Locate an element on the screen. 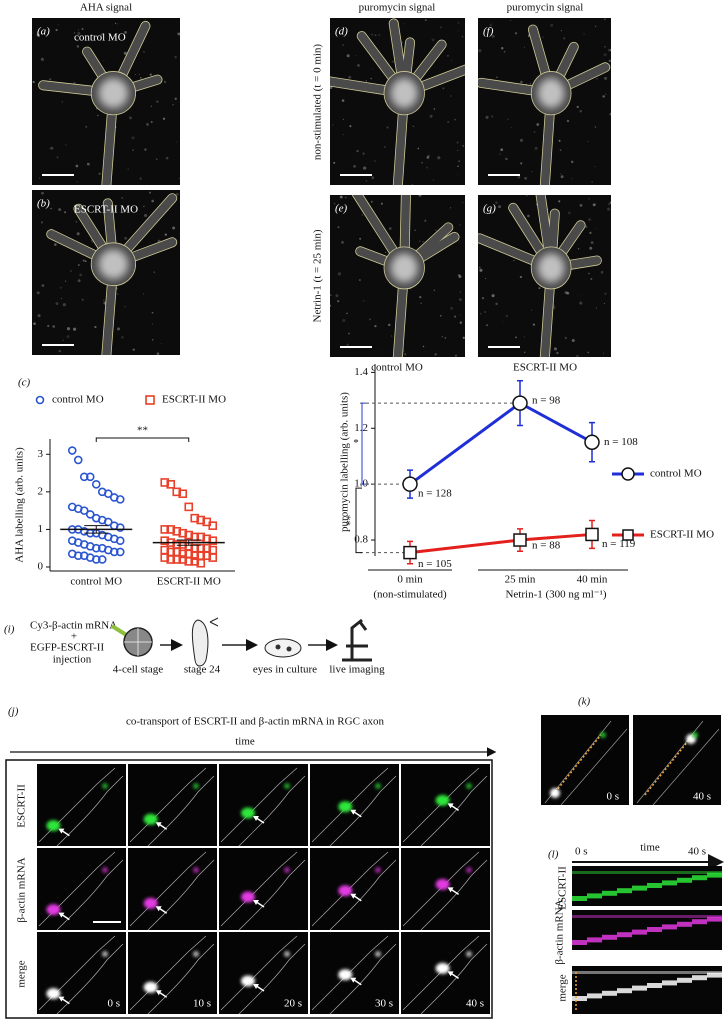 The image size is (724, 1022). n-label: n = 105 is located at coordinates (435, 564).